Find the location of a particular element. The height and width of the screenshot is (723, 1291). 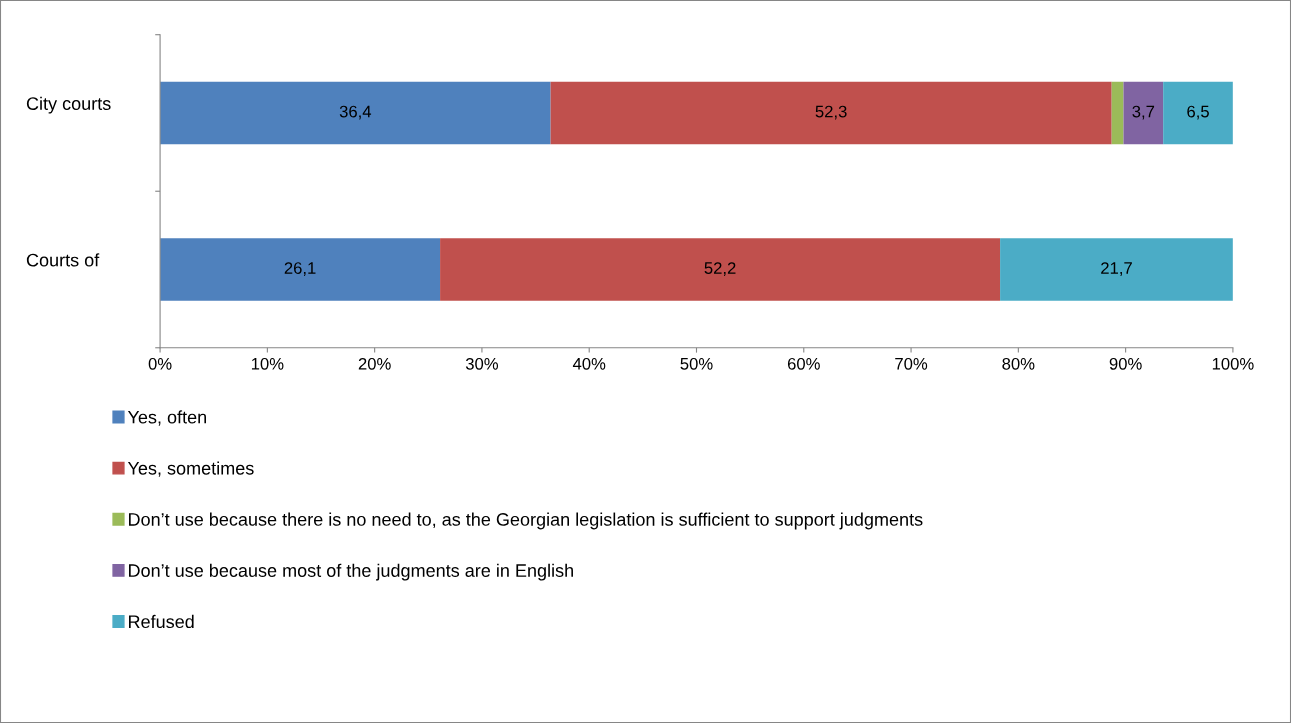

data-label: 36,4 is located at coordinates (355, 112).